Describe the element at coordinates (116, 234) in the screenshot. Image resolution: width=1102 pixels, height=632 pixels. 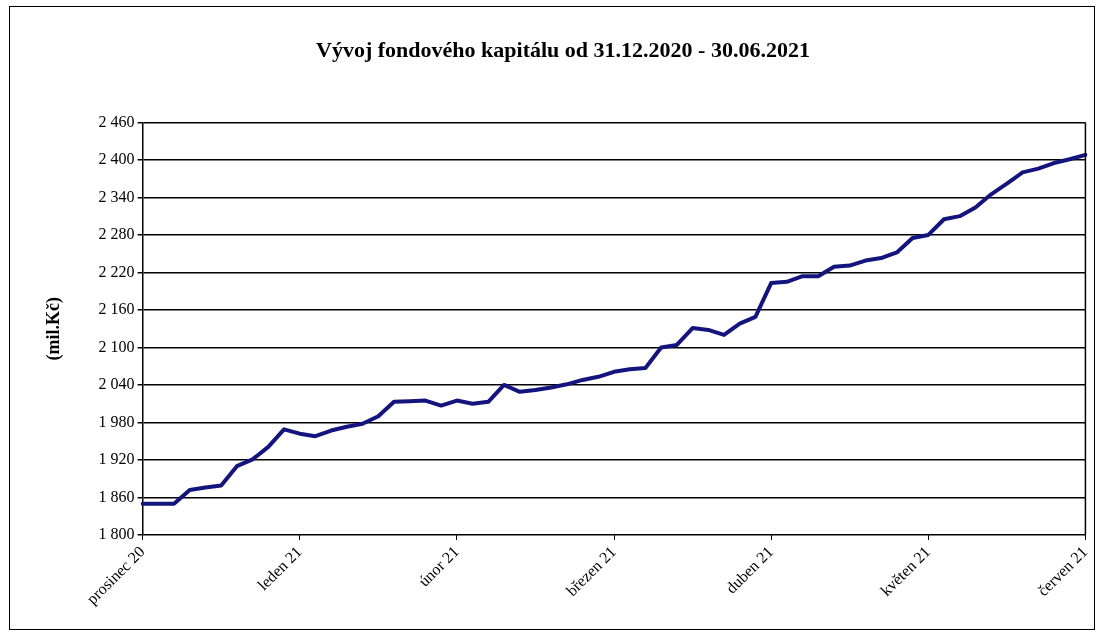
I see `y-tick-label: 2 280` at that location.